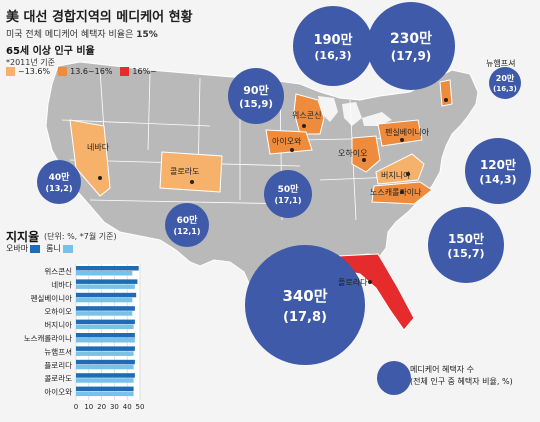 The height and width of the screenshot is (422, 540). I want to click on bubble-count: 190만, so click(332, 40).